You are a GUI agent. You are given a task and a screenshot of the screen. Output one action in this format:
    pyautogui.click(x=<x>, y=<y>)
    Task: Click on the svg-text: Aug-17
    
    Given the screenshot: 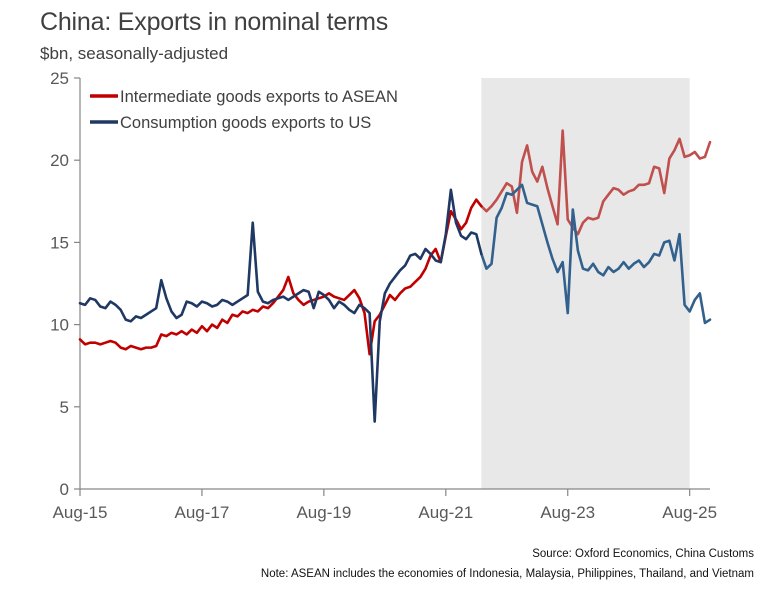 What is the action you would take?
    pyautogui.click(x=202, y=512)
    